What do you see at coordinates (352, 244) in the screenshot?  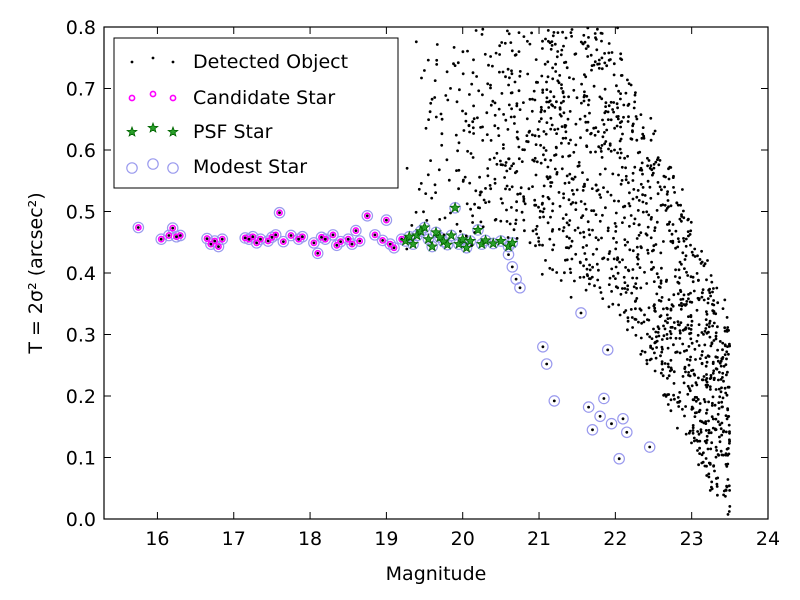 I see `candidate-star-marker` at bounding box center [352, 244].